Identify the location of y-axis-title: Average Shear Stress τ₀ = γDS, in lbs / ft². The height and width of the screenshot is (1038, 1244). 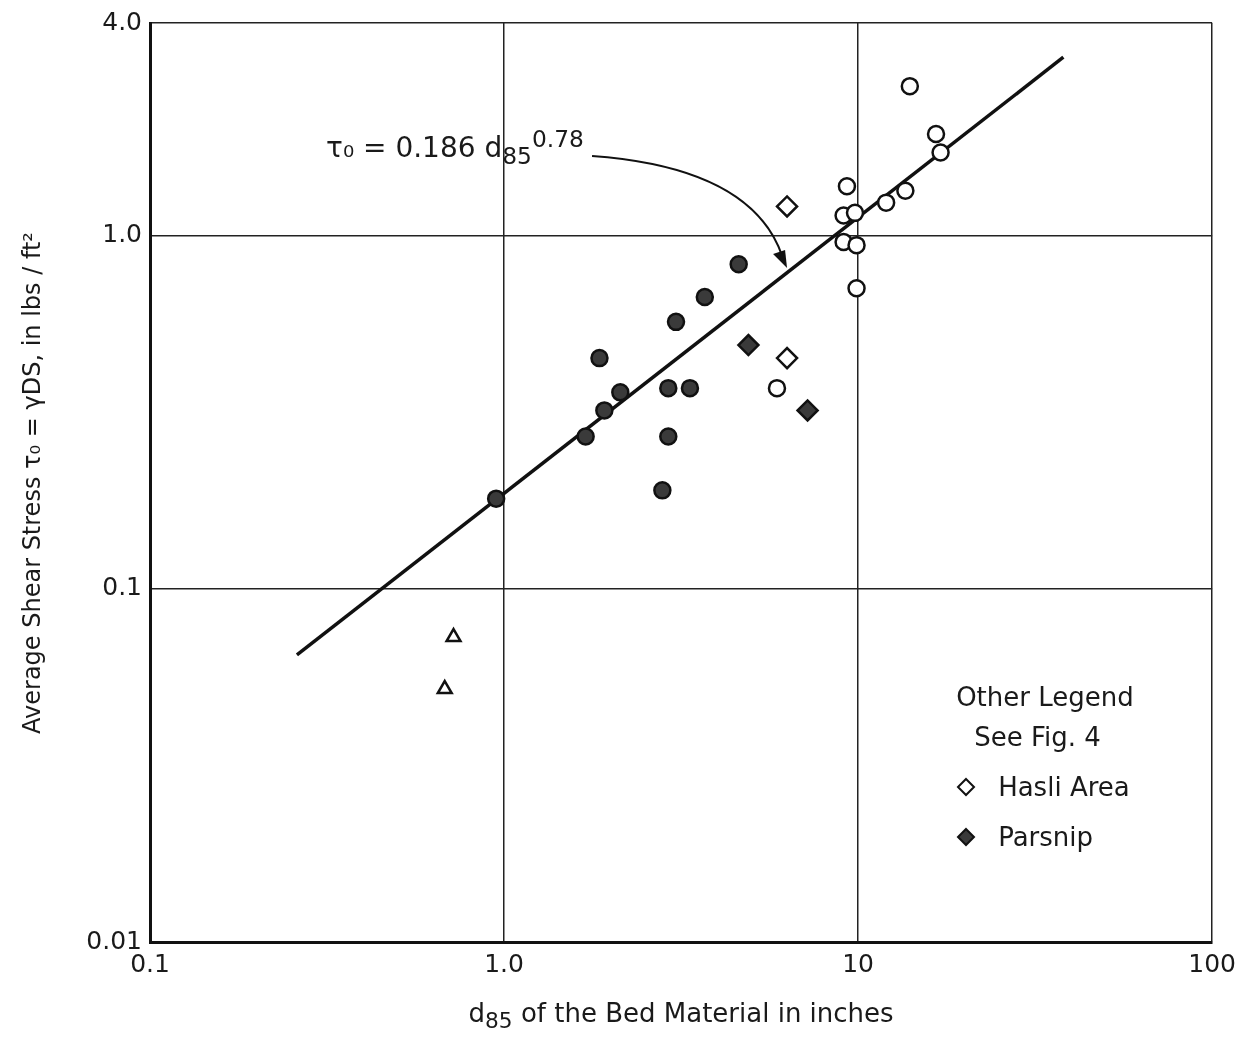
(31, 482).